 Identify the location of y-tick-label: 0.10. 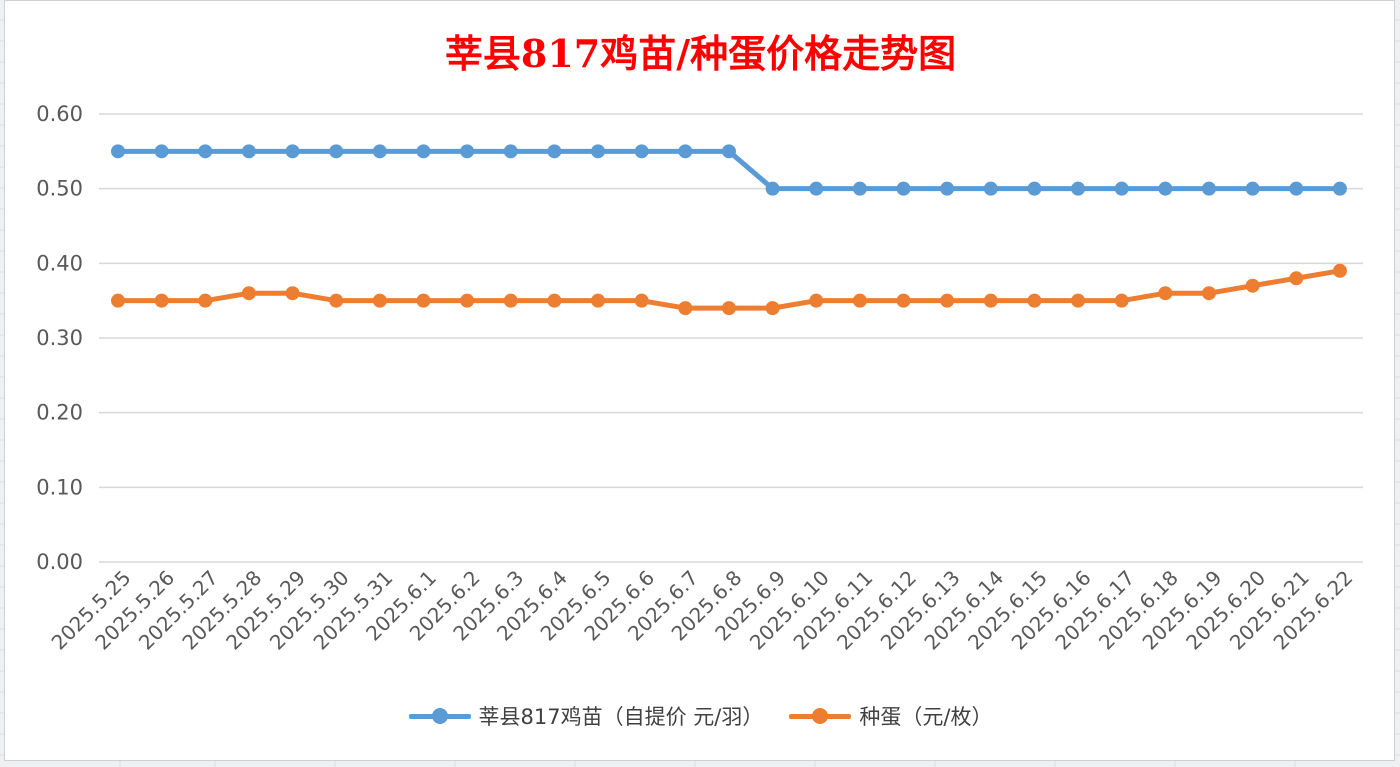
(59, 487).